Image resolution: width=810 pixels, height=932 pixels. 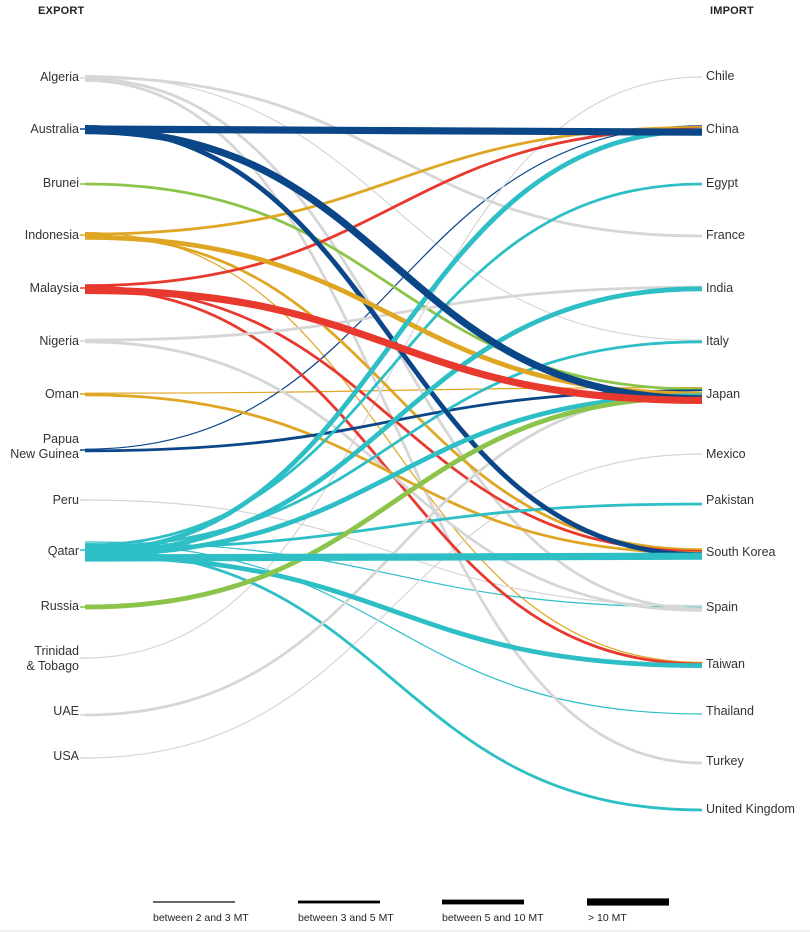 I want to click on legend-label-2-3mt: between 2 and 3 MT, so click(x=201, y=918).